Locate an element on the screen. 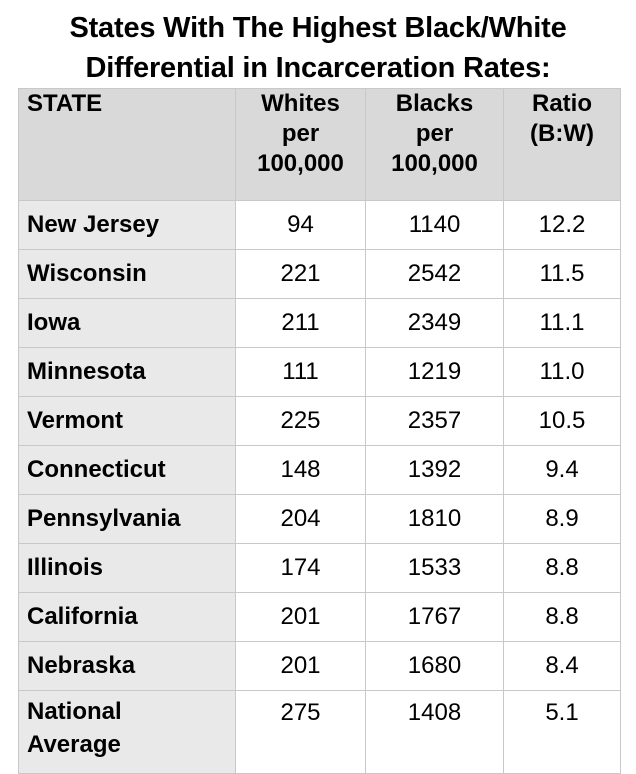 This screenshot has width=636, height=774. table-row: Iowa 211 2349 11.1 is located at coordinates (319, 323).